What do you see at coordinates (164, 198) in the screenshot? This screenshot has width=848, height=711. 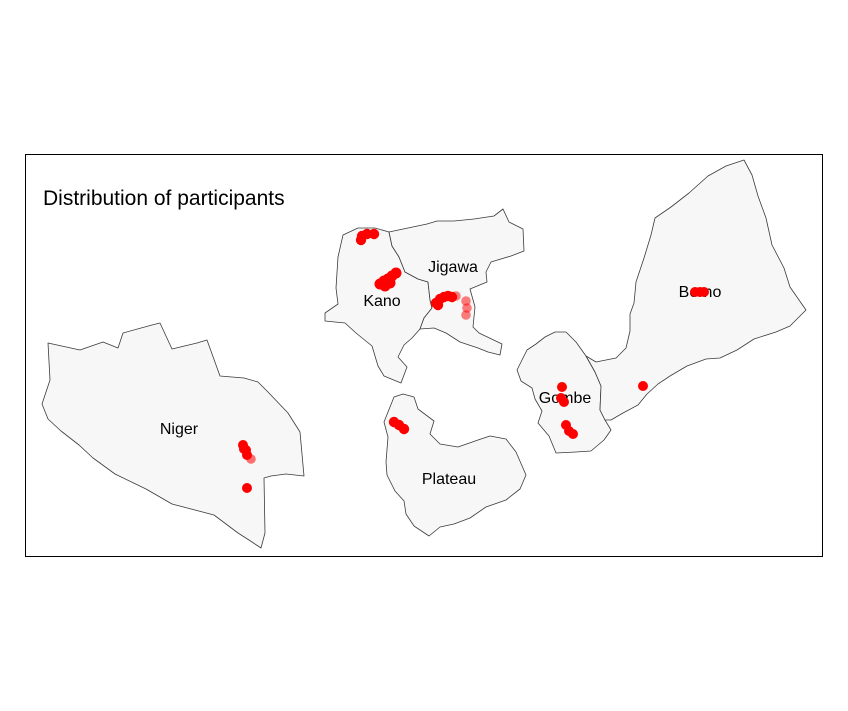 I see `map-title: Distribution of participants` at bounding box center [164, 198].